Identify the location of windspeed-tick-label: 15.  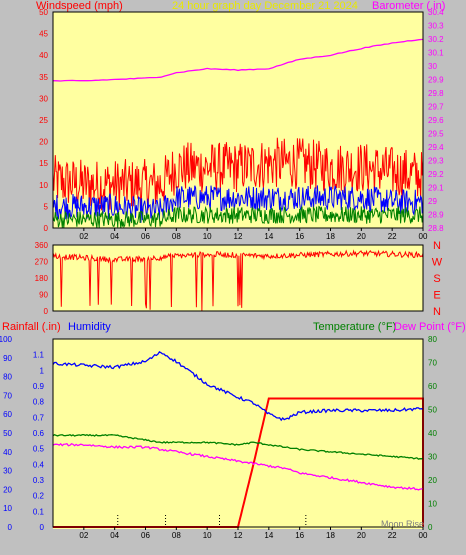
(43, 163).